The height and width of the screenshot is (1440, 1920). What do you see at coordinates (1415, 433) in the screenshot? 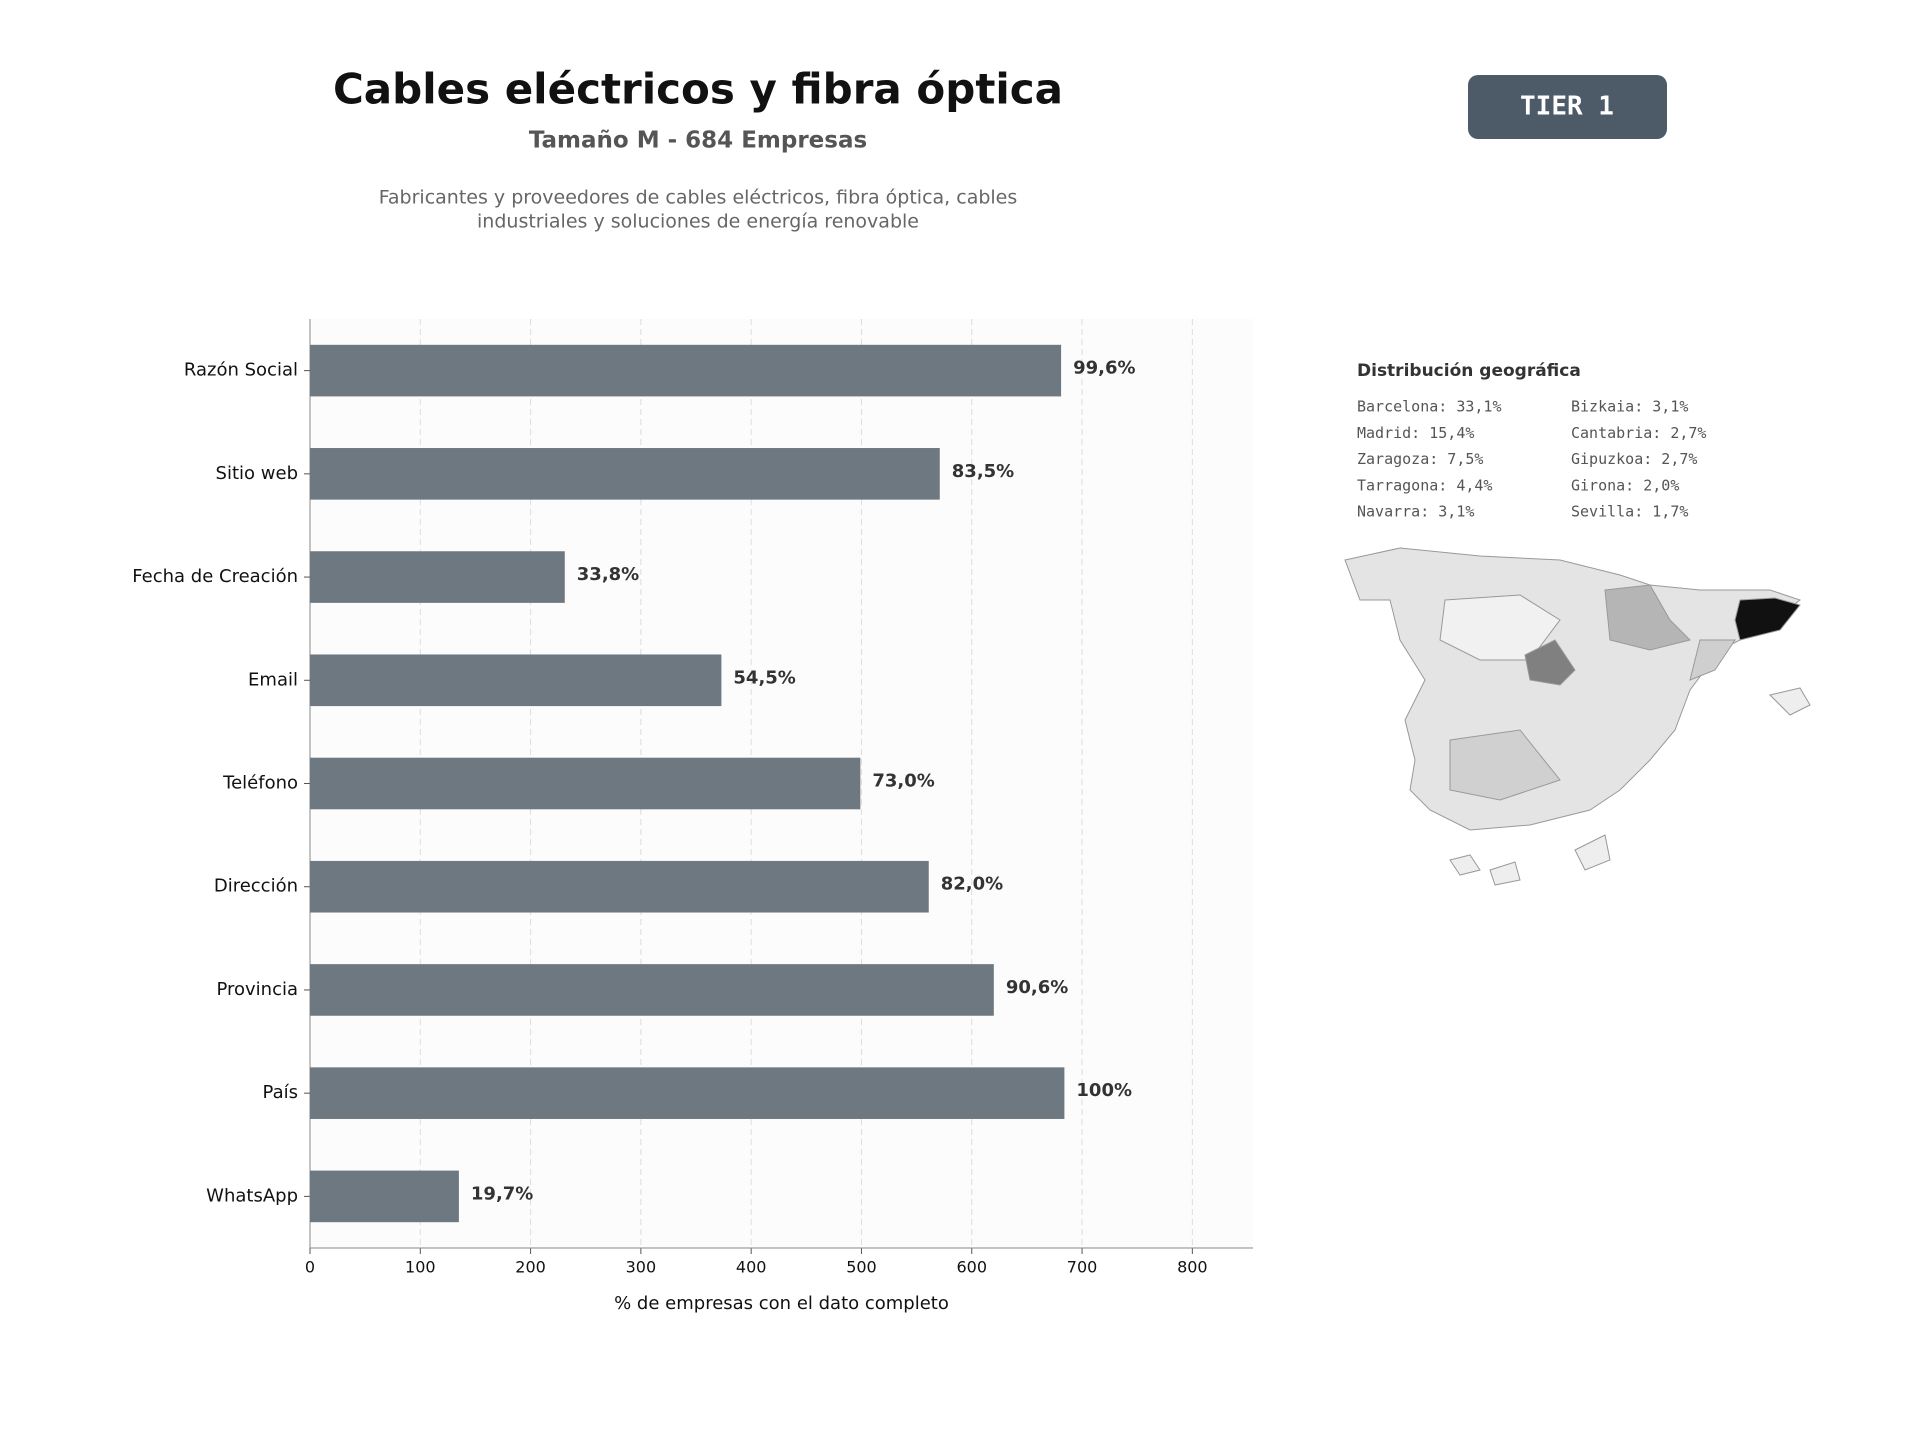
I see `geo-entry: Madrid: 15,4%` at bounding box center [1415, 433].